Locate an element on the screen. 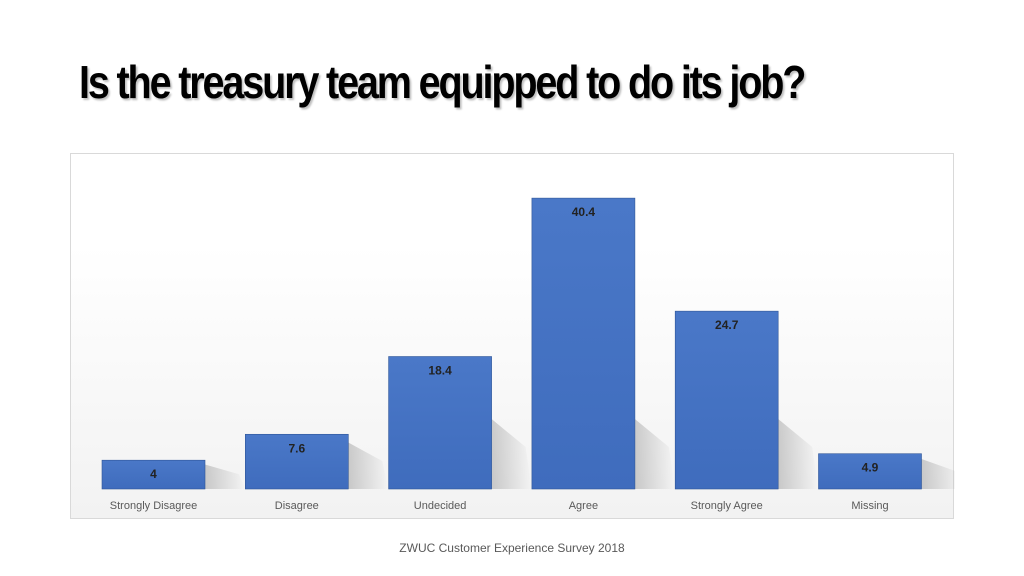  category-label: Strongly Disagree is located at coordinates (153, 506).